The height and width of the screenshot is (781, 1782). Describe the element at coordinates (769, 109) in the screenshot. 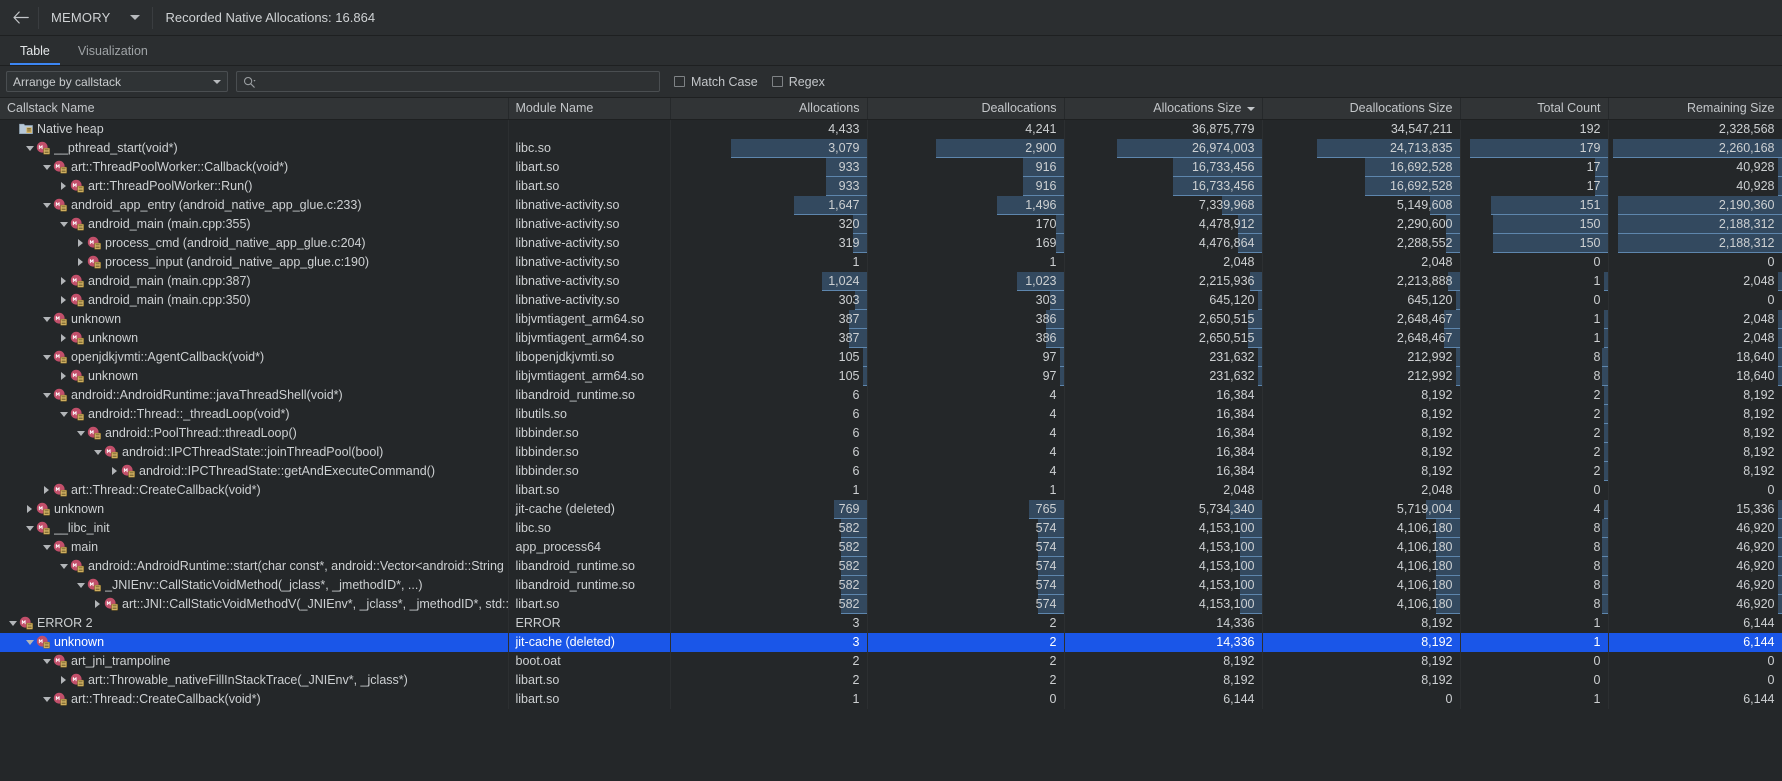

I see `column-header-allocations: Allocations` at that location.